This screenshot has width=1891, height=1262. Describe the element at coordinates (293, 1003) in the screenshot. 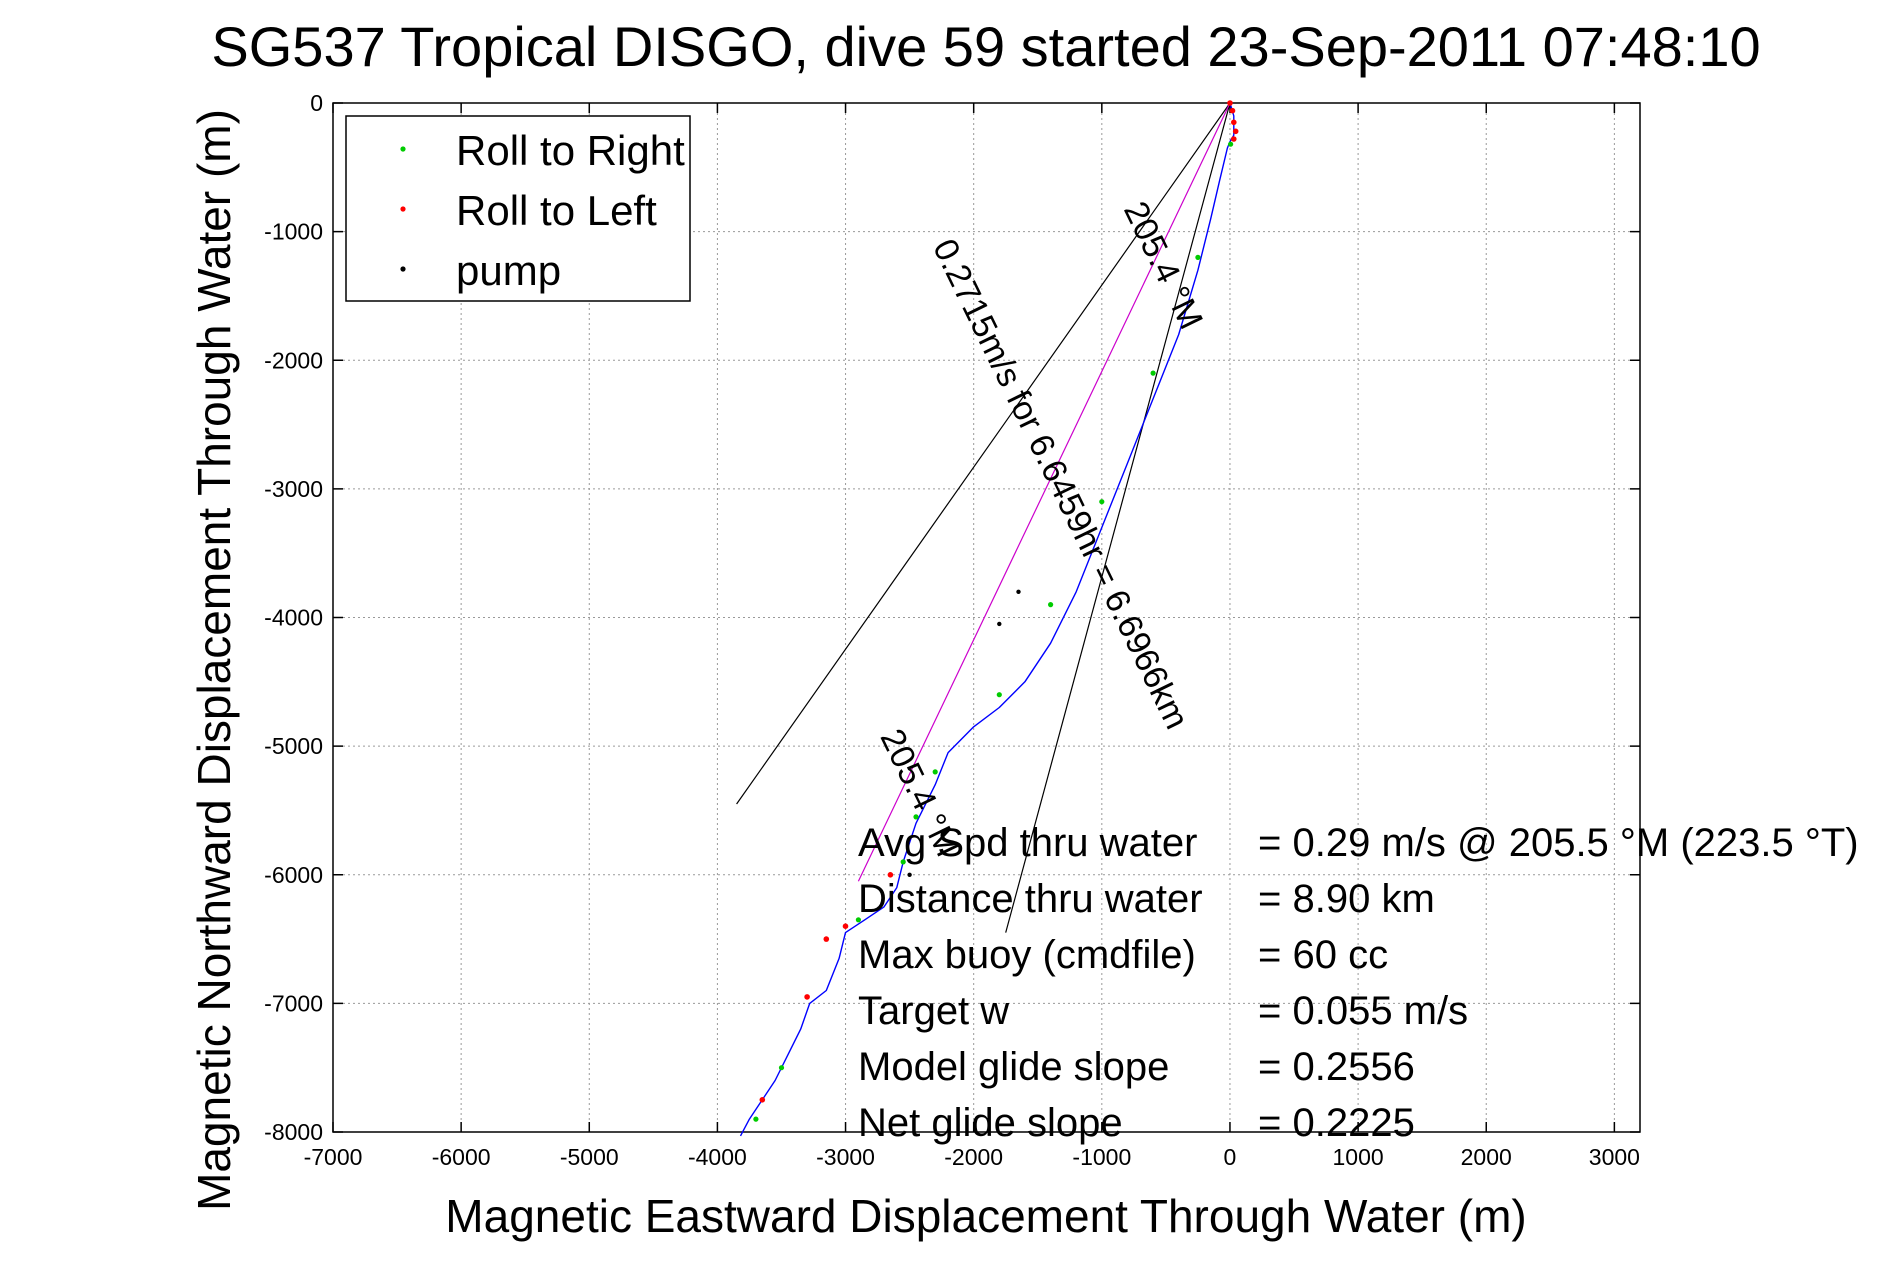

I see `y-tick-label: -7000` at that location.